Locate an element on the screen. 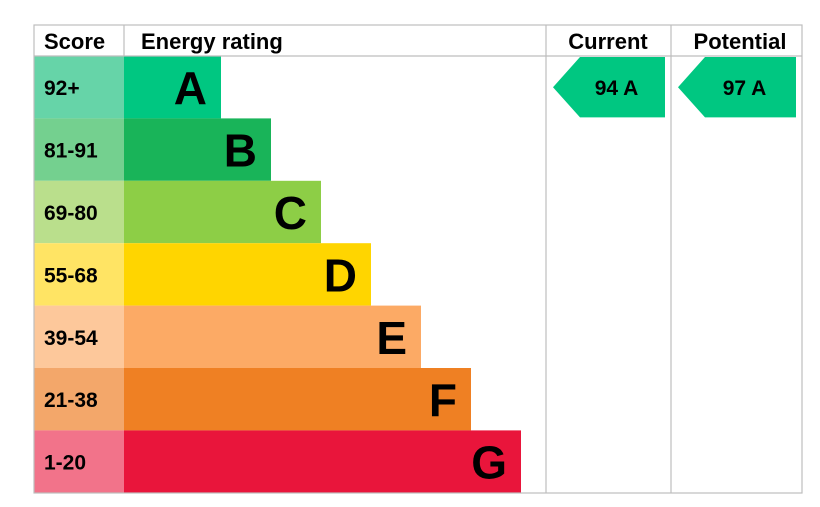 This screenshot has width=820, height=507. band-bar-e is located at coordinates (272, 336).